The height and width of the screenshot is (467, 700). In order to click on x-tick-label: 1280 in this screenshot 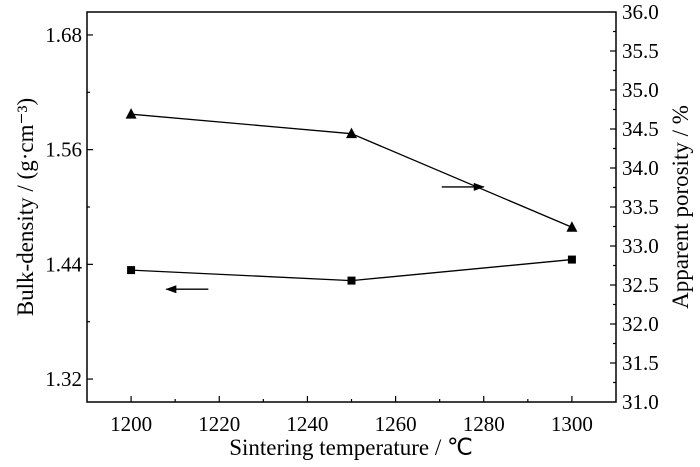, I will do `click(484, 424)`.